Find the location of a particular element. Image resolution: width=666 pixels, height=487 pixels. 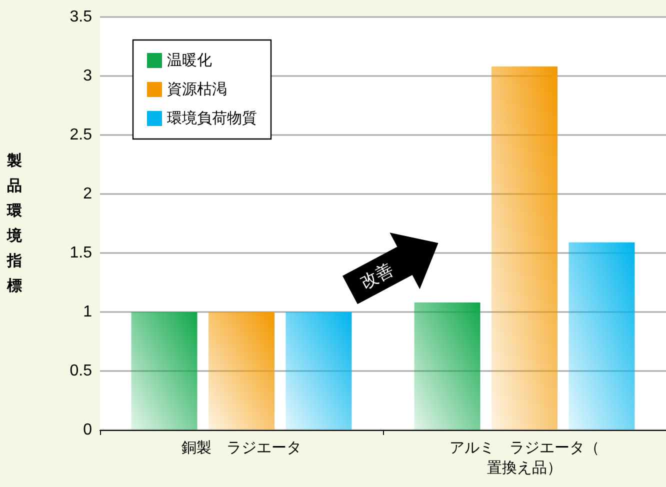

legend-label: 資源枯渇 is located at coordinates (197, 89).